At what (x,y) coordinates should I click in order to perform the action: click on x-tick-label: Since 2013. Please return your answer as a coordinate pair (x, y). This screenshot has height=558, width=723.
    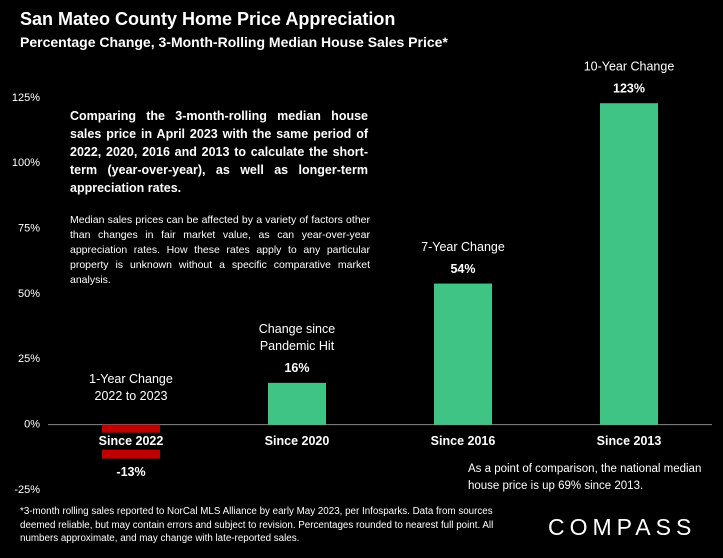
    Looking at the image, I should click on (629, 441).